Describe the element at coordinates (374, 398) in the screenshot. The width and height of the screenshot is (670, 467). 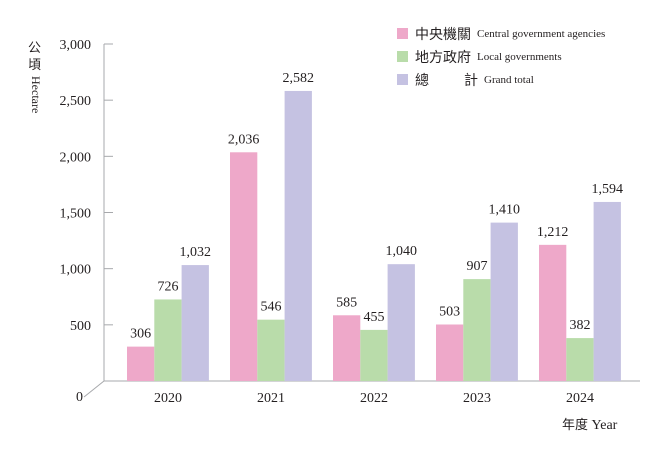
I see `x-tick-label: 2022` at that location.